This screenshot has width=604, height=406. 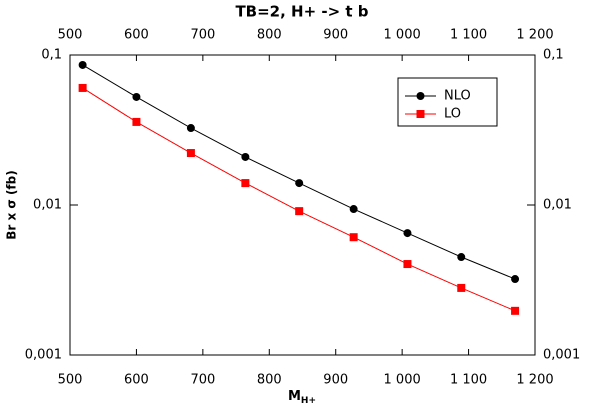 I want to click on x-label-main: M, so click(x=294, y=396).